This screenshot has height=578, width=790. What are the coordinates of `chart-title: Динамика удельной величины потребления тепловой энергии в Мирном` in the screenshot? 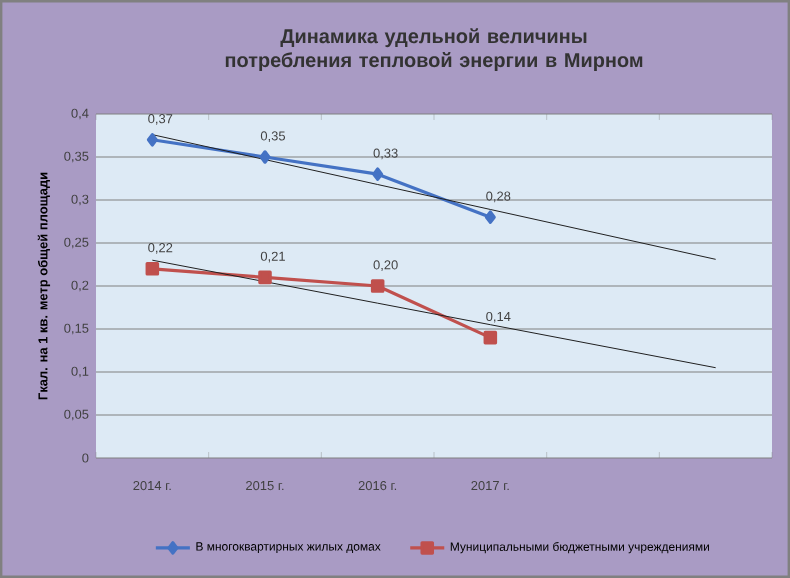 It's located at (434, 50).